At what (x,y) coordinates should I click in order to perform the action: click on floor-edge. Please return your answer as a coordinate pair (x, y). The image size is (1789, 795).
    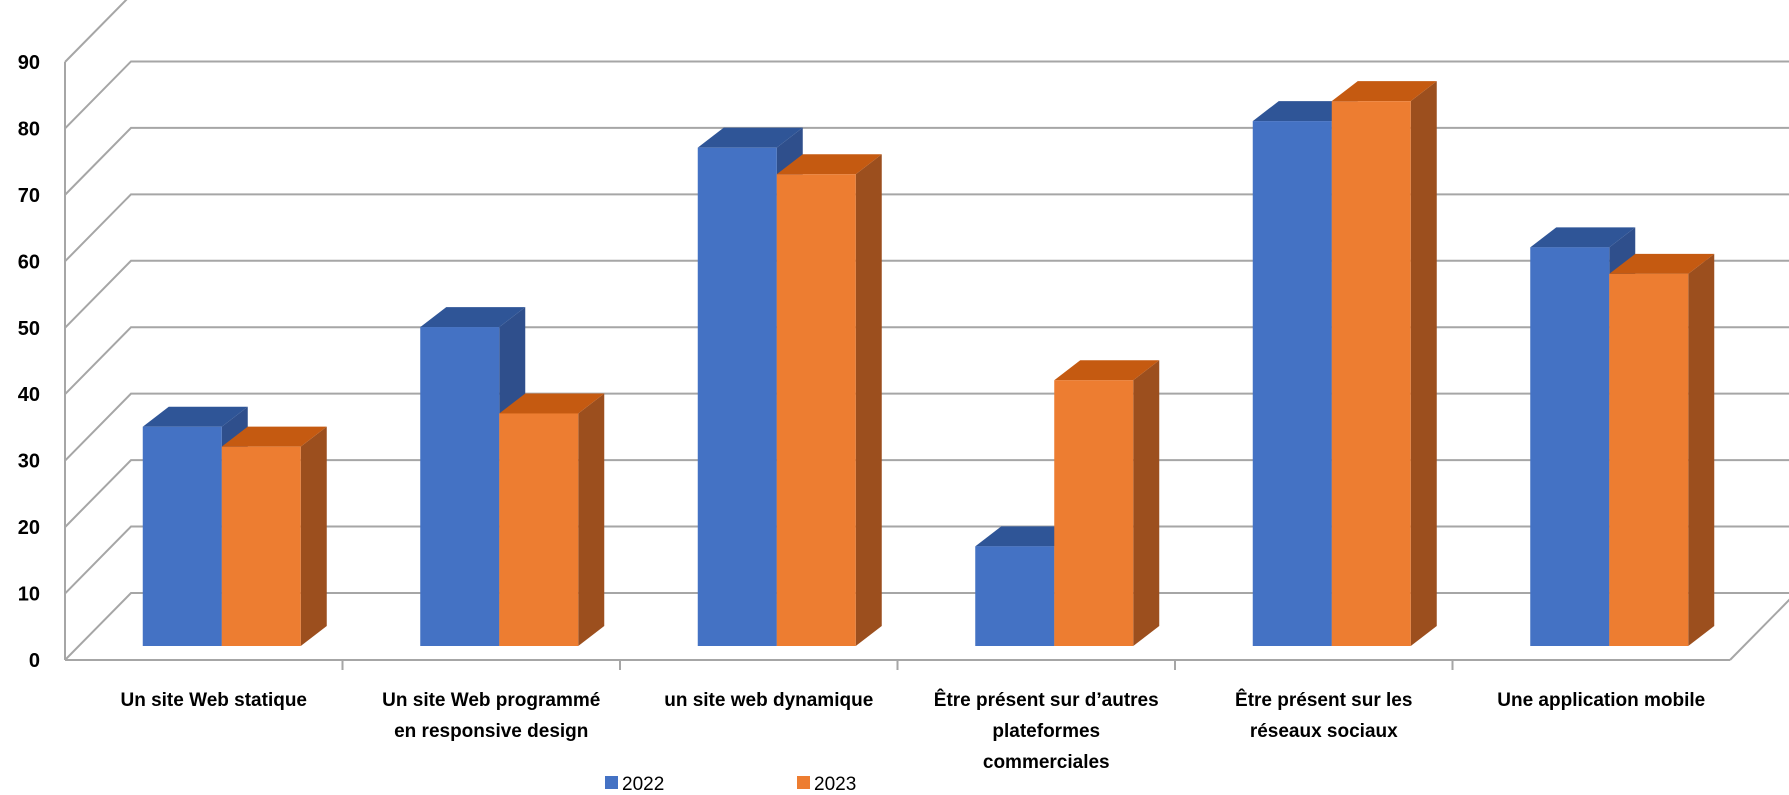
    Looking at the image, I should click on (1759, 629).